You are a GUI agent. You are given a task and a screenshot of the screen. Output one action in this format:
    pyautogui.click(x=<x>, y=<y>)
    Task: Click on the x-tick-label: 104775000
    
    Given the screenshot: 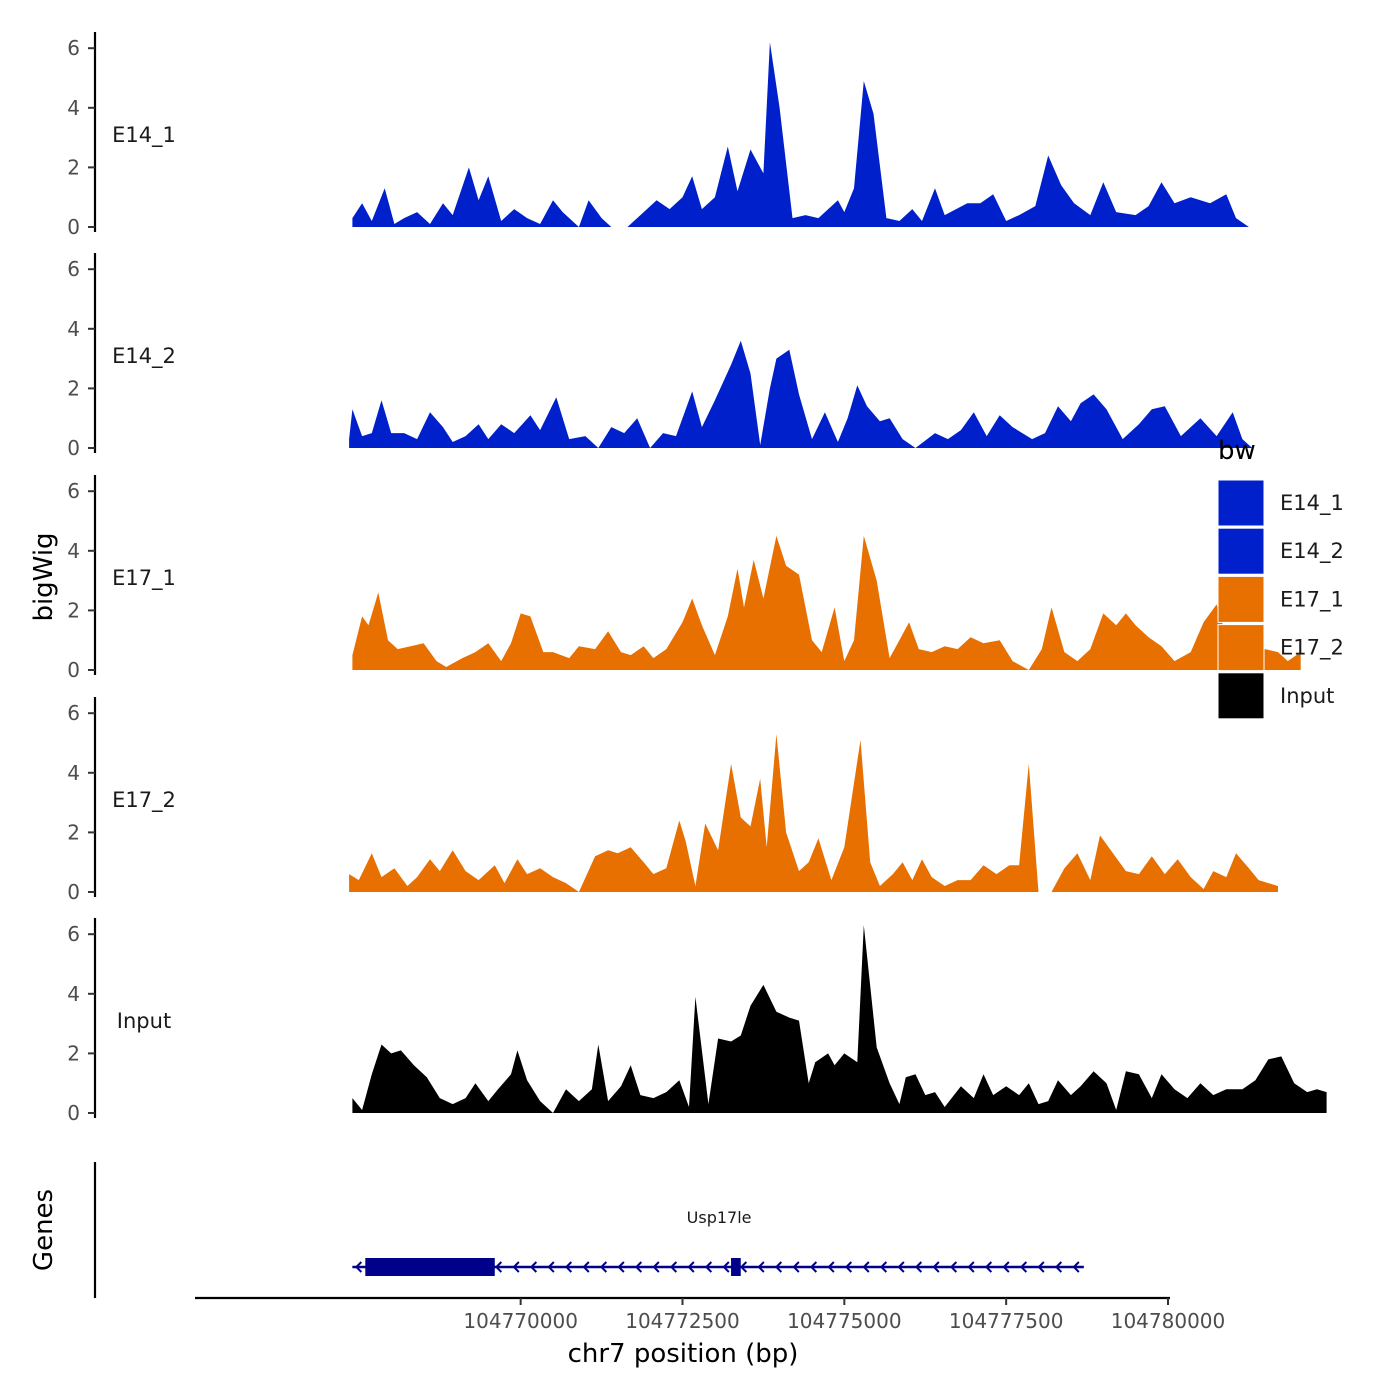 What is the action you would take?
    pyautogui.click(x=844, y=1321)
    